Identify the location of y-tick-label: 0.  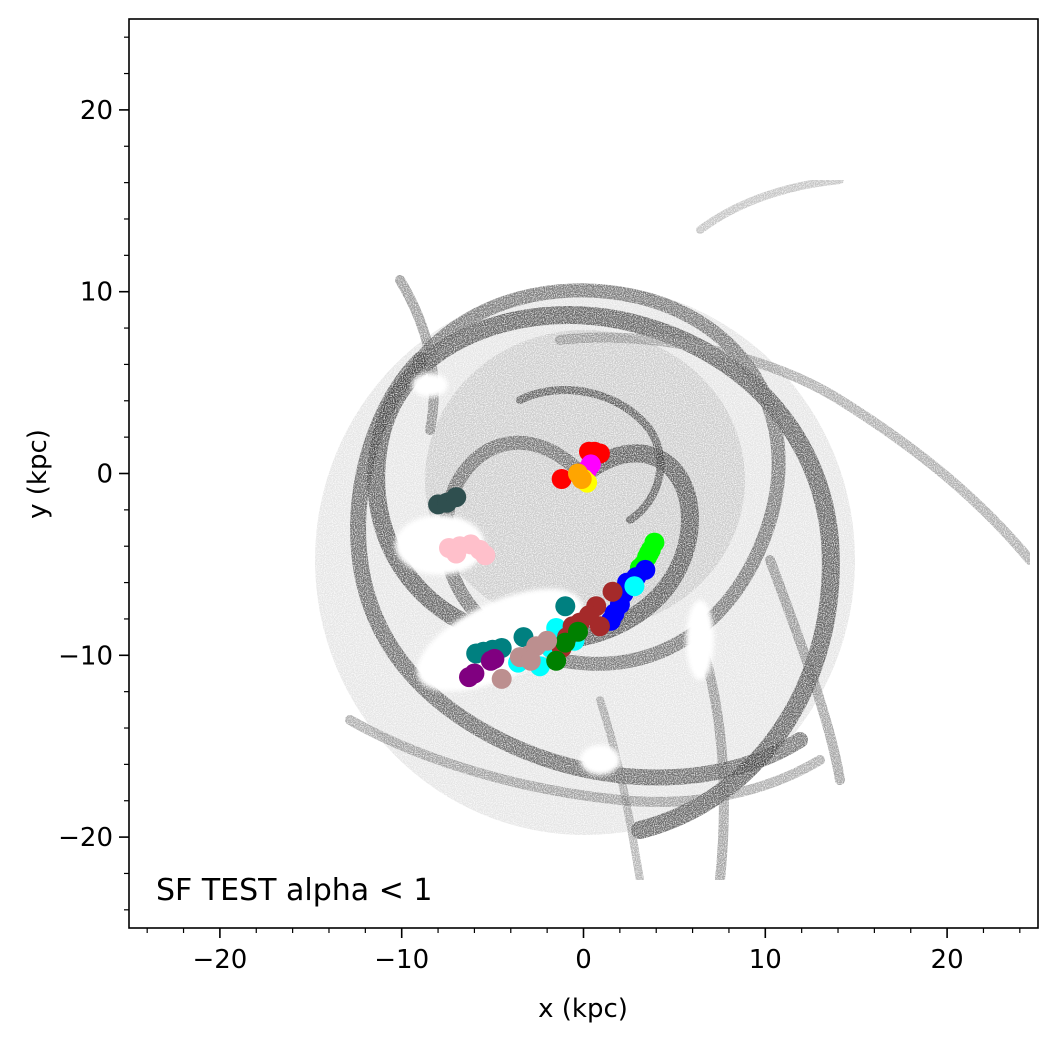
(104, 475).